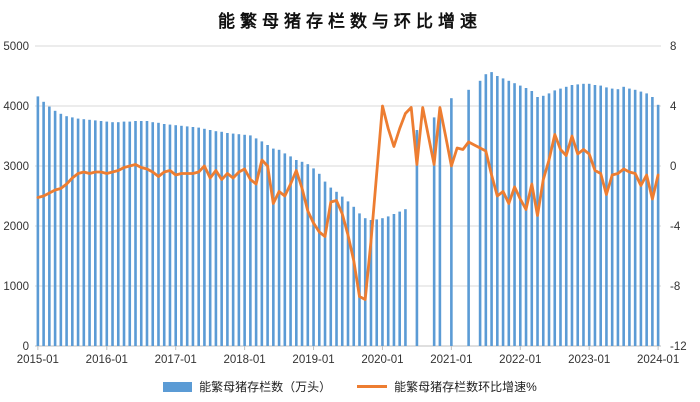  I want to click on right-axis-tick-label: -8, so click(675, 287).